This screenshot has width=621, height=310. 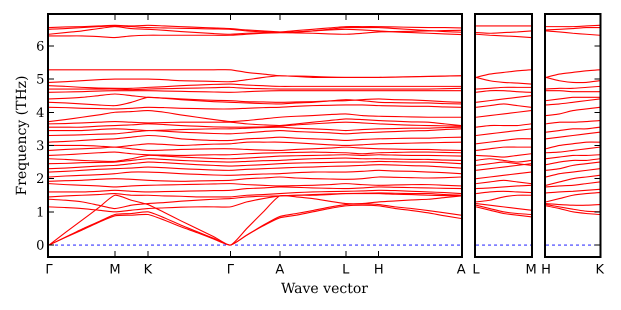 What do you see at coordinates (40, 246) in the screenshot?
I see `y-tick-label: 0` at bounding box center [40, 246].